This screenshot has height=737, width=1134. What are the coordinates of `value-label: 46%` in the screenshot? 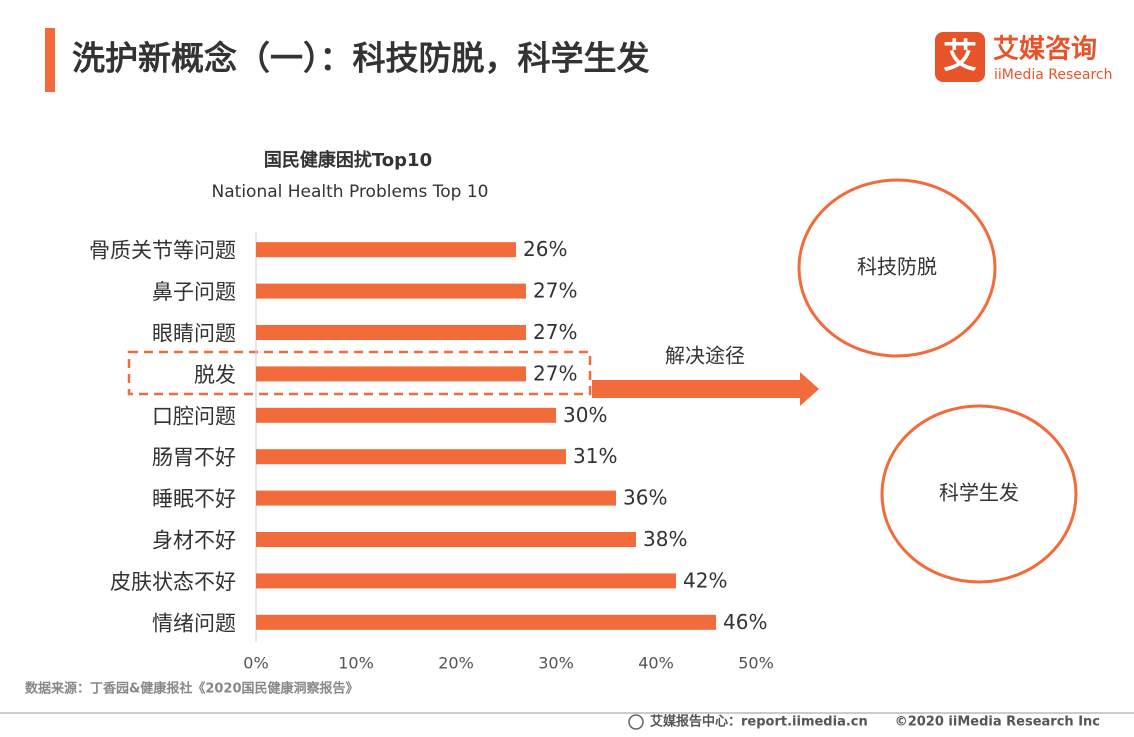 It's located at (745, 622).